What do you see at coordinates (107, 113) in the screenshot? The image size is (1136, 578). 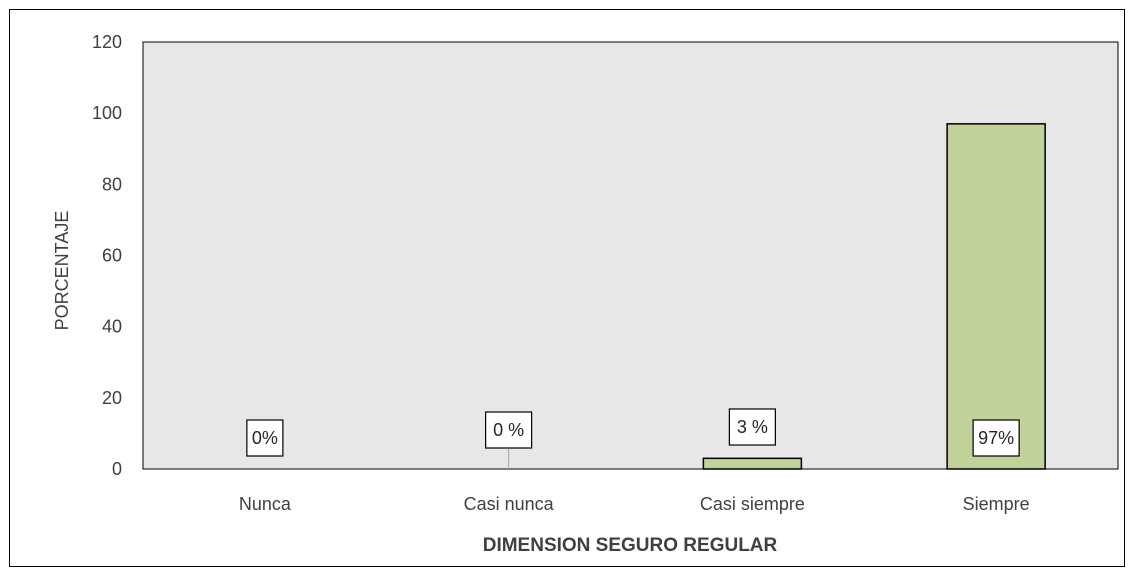 I see `y-tick-label: 100` at bounding box center [107, 113].